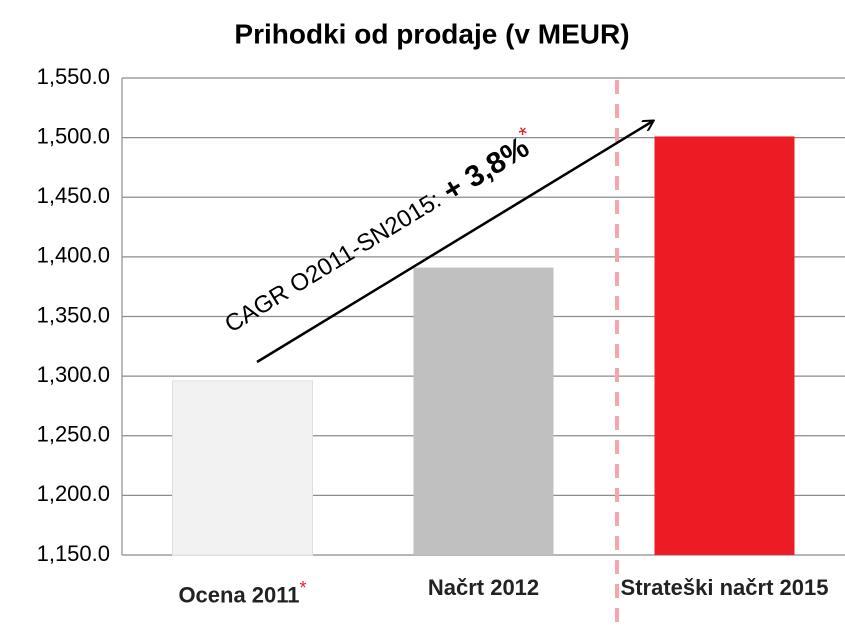  I want to click on category-text: Strateški načrt 2015, so click(724, 587).